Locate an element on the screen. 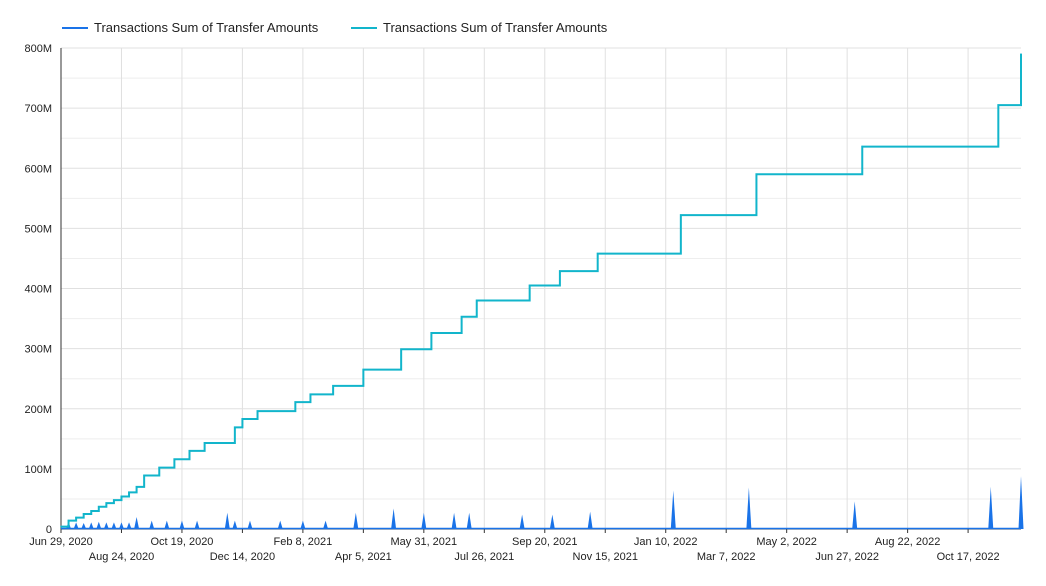  y-tick-label: 200M is located at coordinates (38, 410).